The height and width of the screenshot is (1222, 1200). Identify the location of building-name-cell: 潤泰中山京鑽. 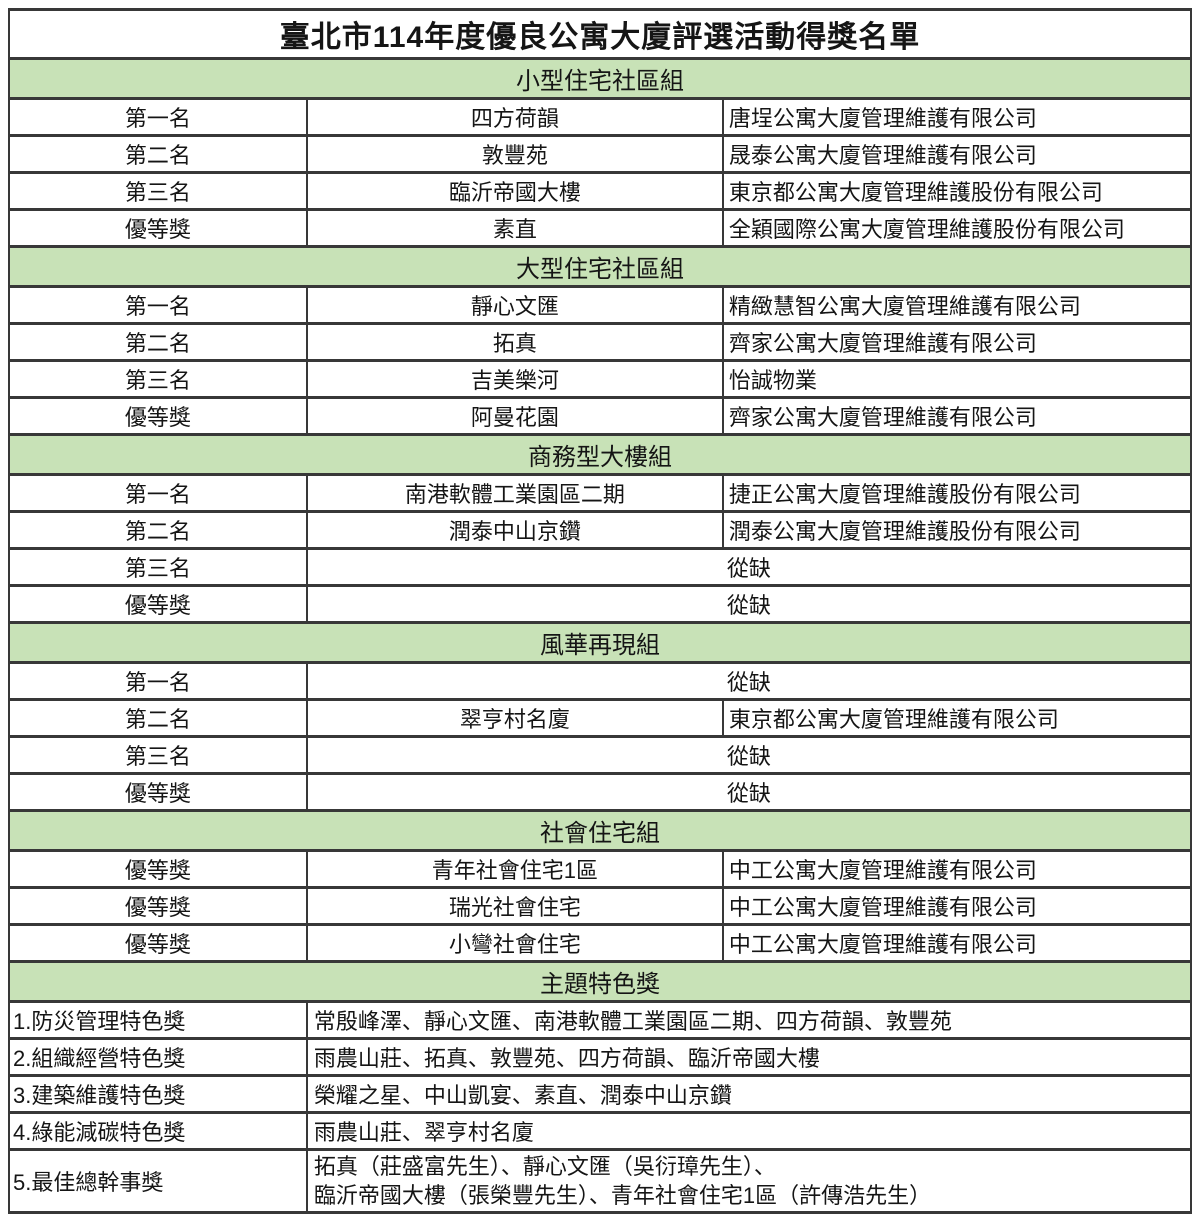
(514, 530).